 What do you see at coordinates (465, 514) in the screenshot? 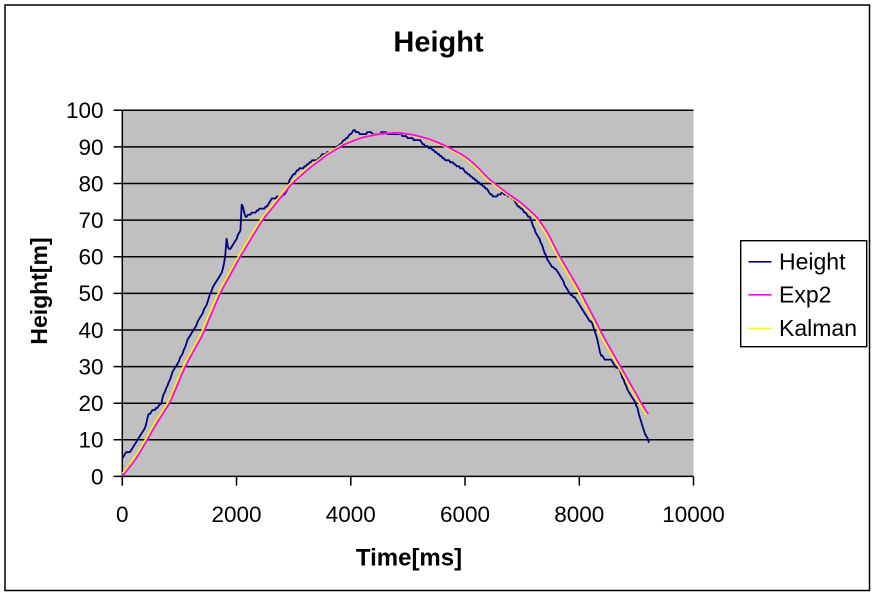
I see `svg-text: 6000` at bounding box center [465, 514].